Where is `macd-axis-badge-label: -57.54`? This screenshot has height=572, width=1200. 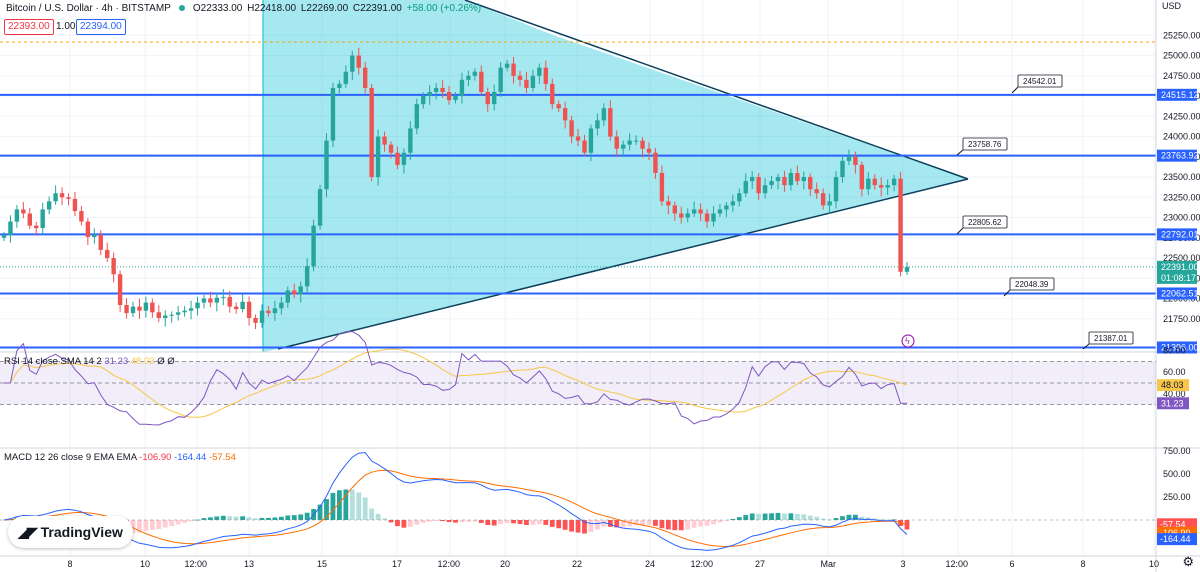
macd-axis-badge-label: -57.54 is located at coordinates (1173, 524).